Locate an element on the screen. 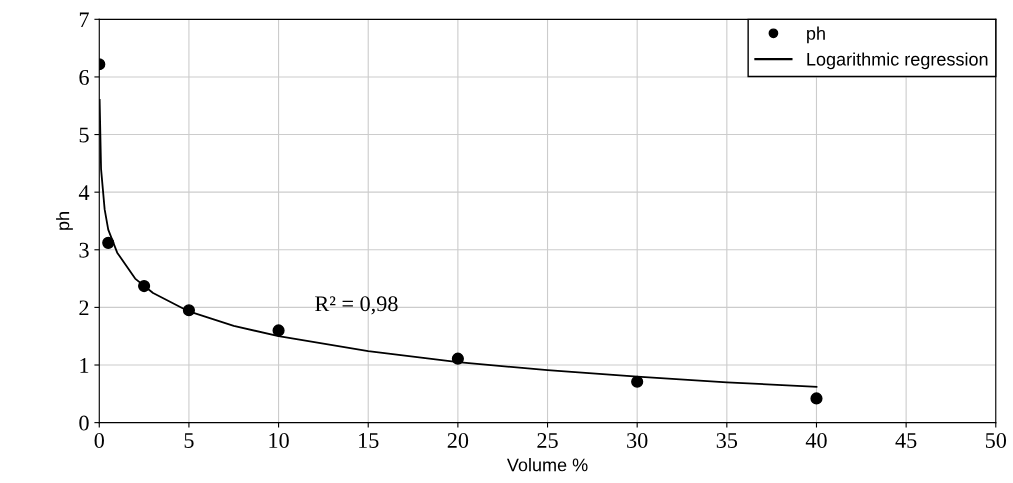 This screenshot has width=1013, height=483. y-tick-label: 7 is located at coordinates (84, 20).